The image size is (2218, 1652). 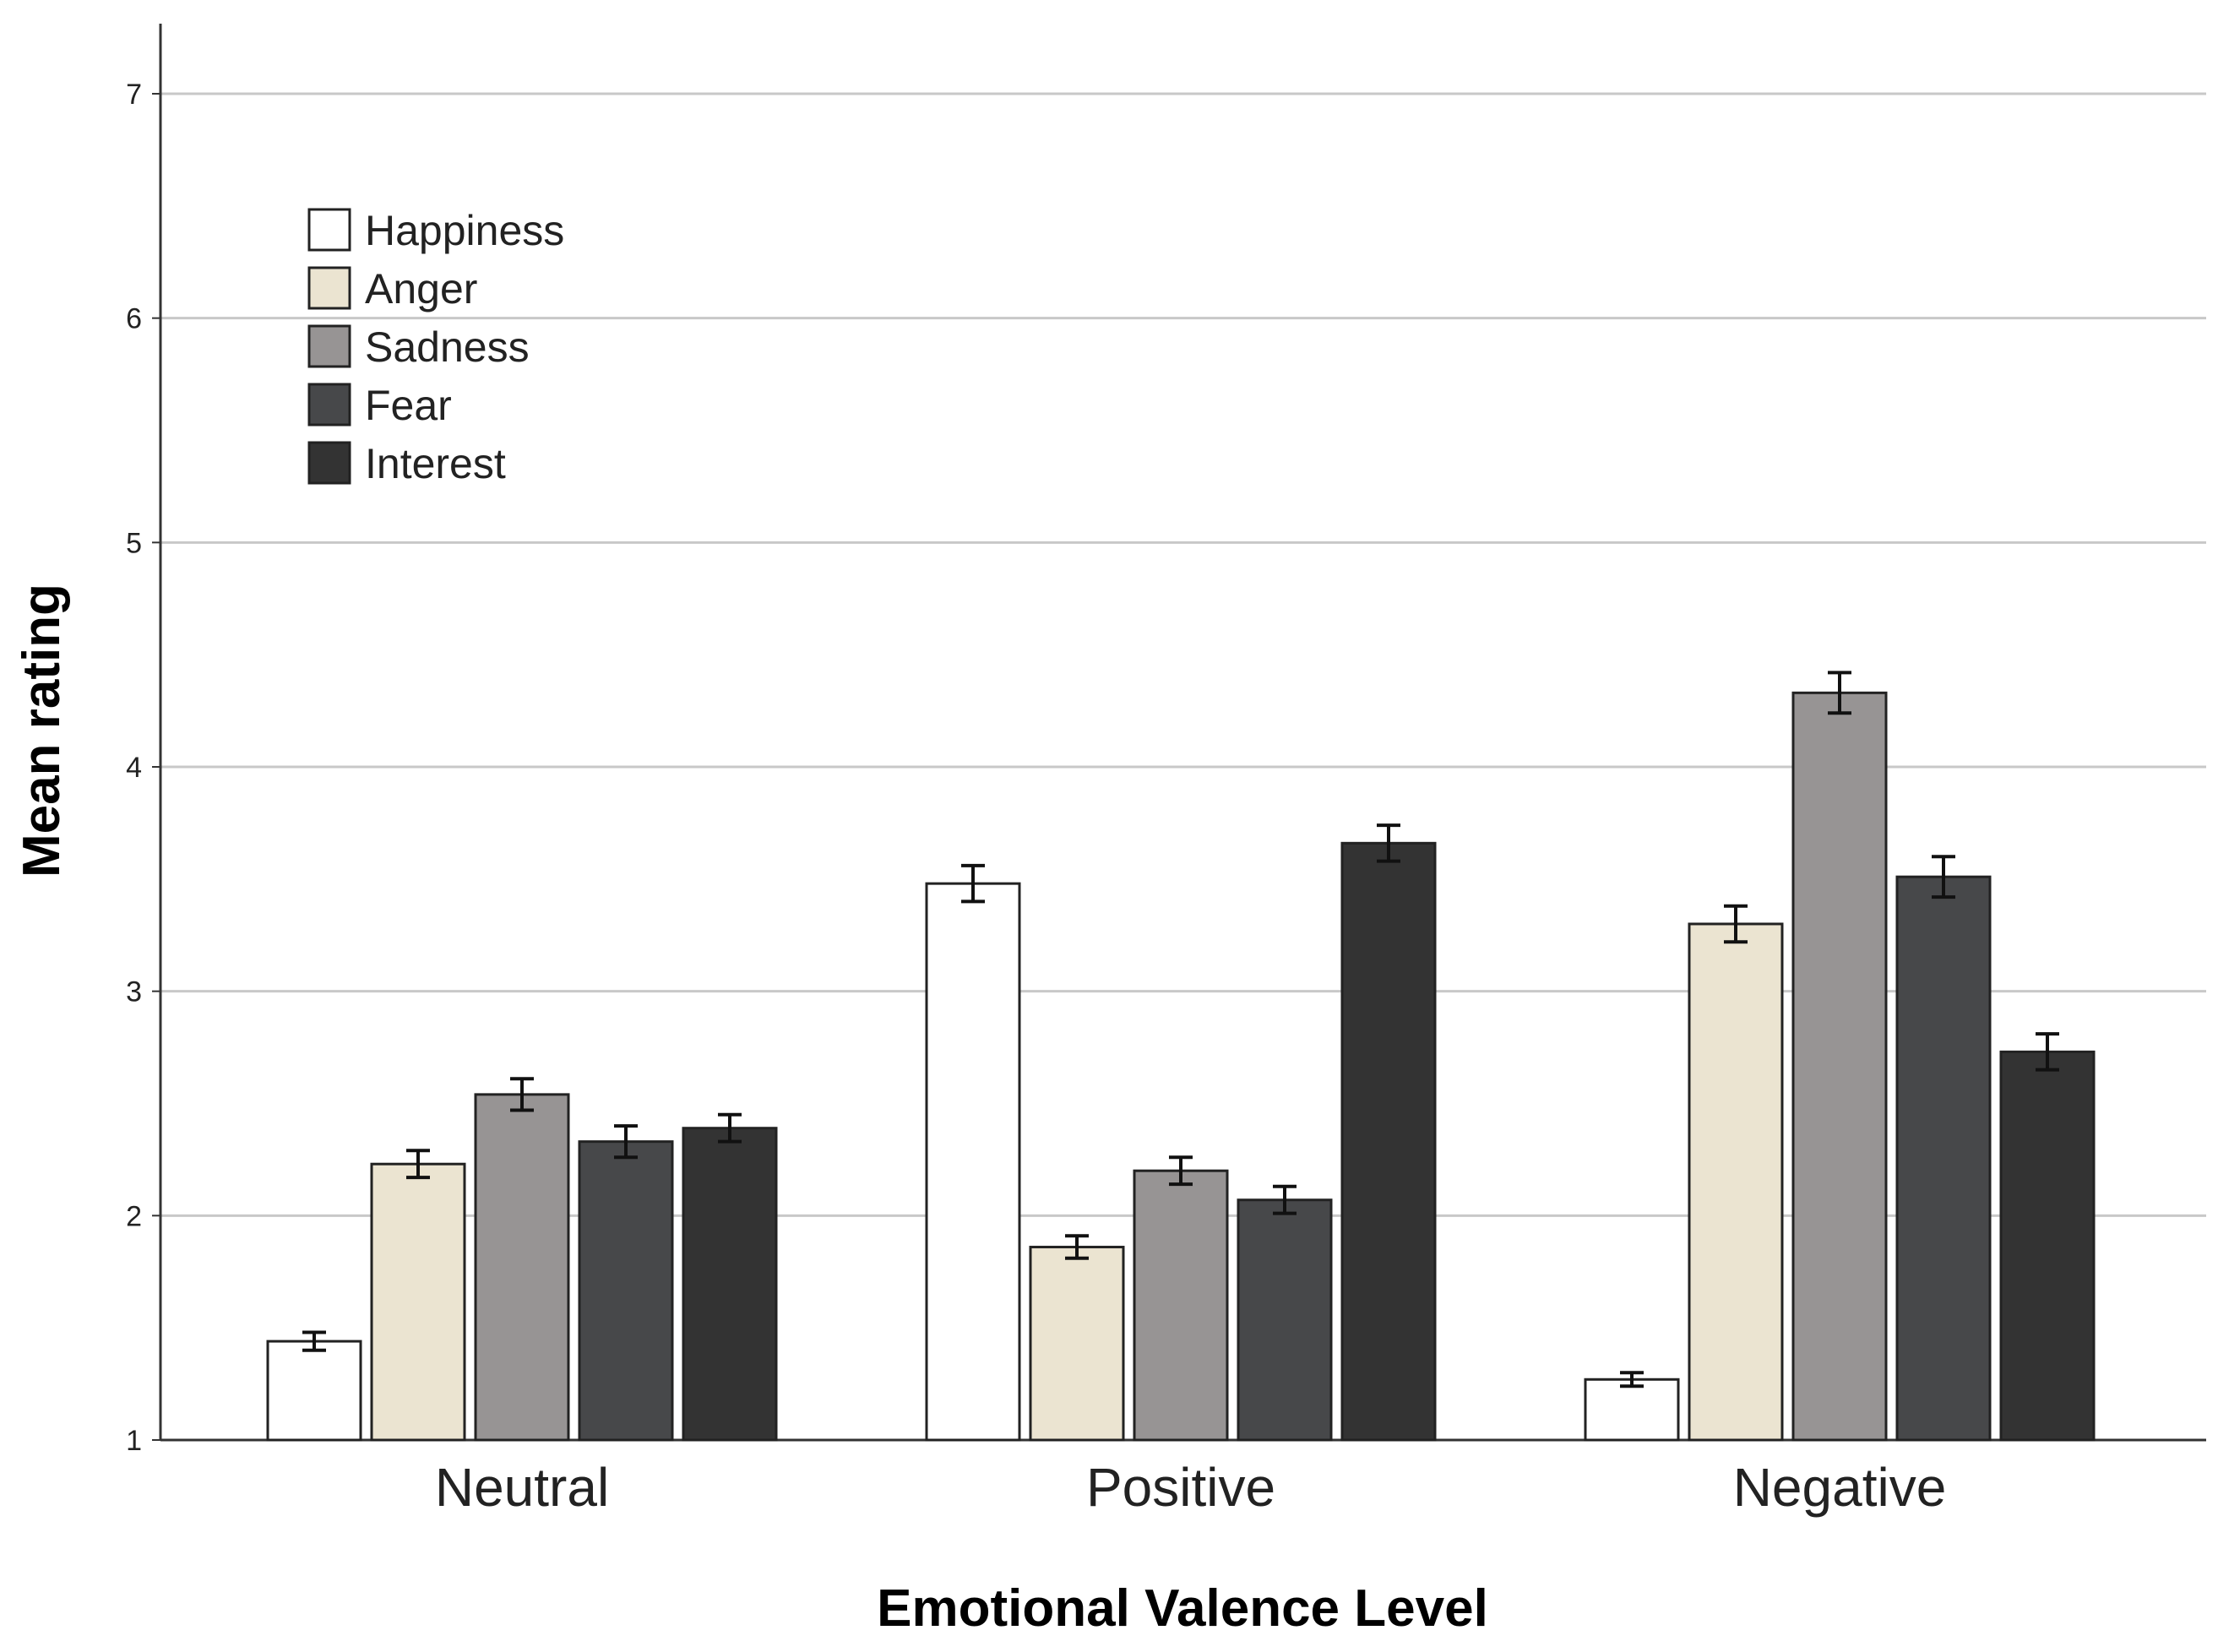 I want to click on error-bar-interest-negative, so click(x=2047, y=1052).